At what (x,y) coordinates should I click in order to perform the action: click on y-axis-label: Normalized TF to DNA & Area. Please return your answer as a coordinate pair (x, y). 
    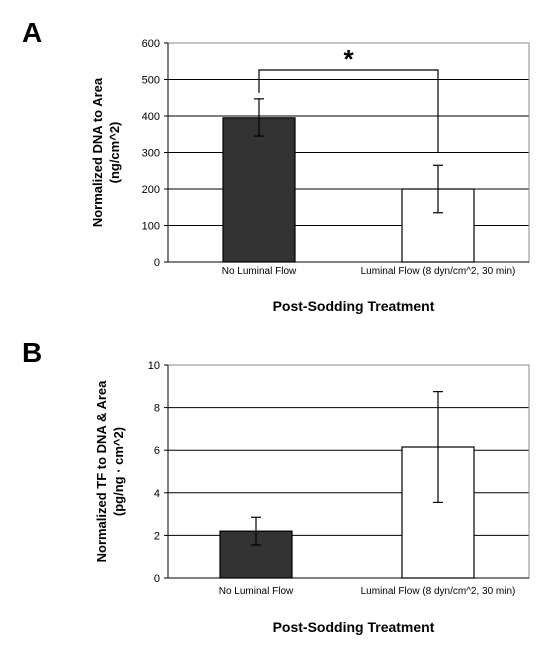
    Looking at the image, I should click on (101, 471).